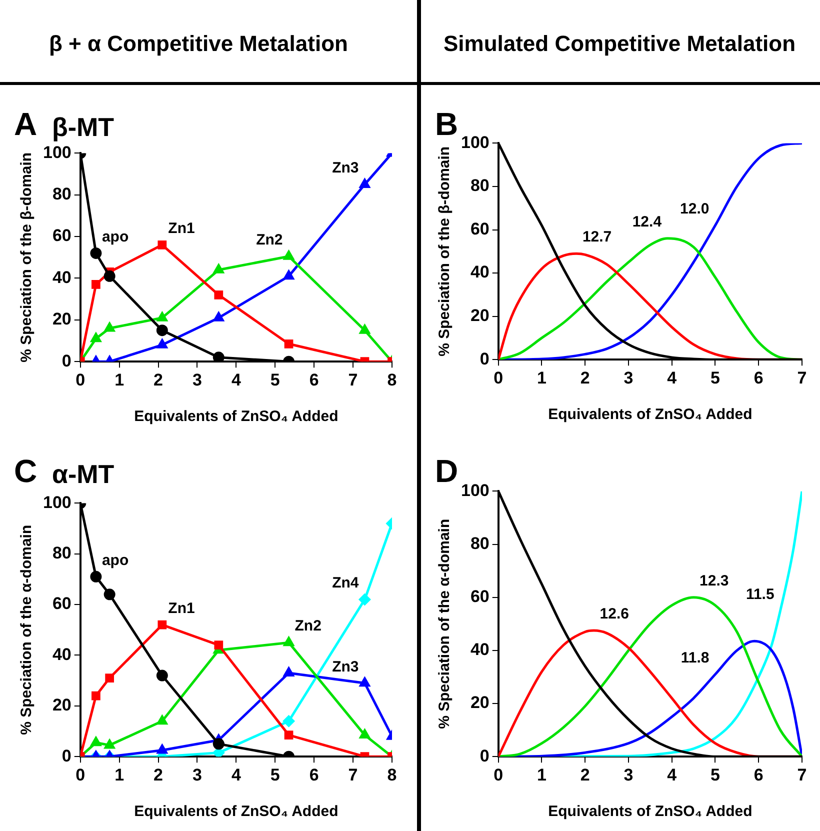 This screenshot has height=831, width=820. Describe the element at coordinates (198, 44) in the screenshot. I see `text: β + α Competitive Metalation` at that location.